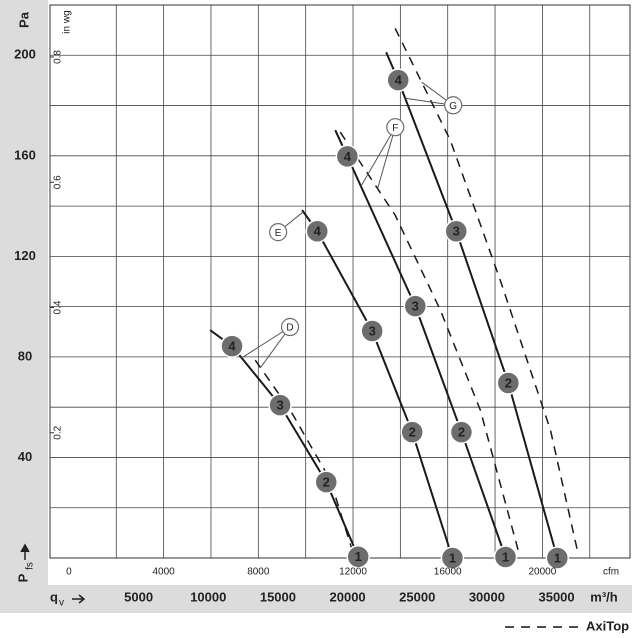 This screenshot has height=638, width=632. Describe the element at coordinates (543, 572) in the screenshot. I see `x-tick-label: 20000` at that location.